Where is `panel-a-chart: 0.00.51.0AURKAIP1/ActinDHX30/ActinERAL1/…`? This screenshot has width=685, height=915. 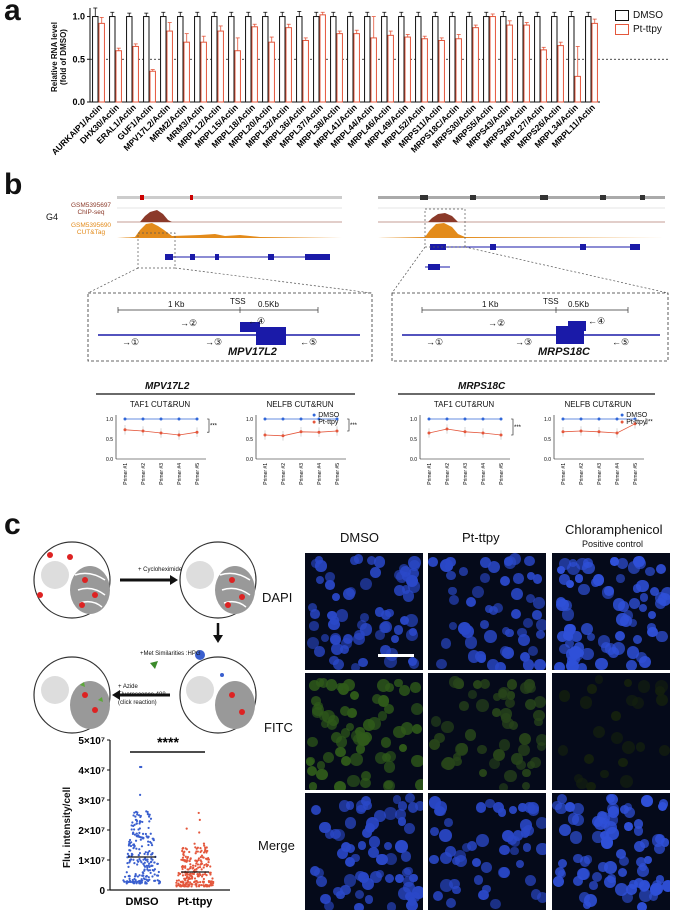 panel-a-chart: 0.00.51.0AURKAIP1/ActinDHX30/ActinERAL1/… is located at coordinates (359, 82).